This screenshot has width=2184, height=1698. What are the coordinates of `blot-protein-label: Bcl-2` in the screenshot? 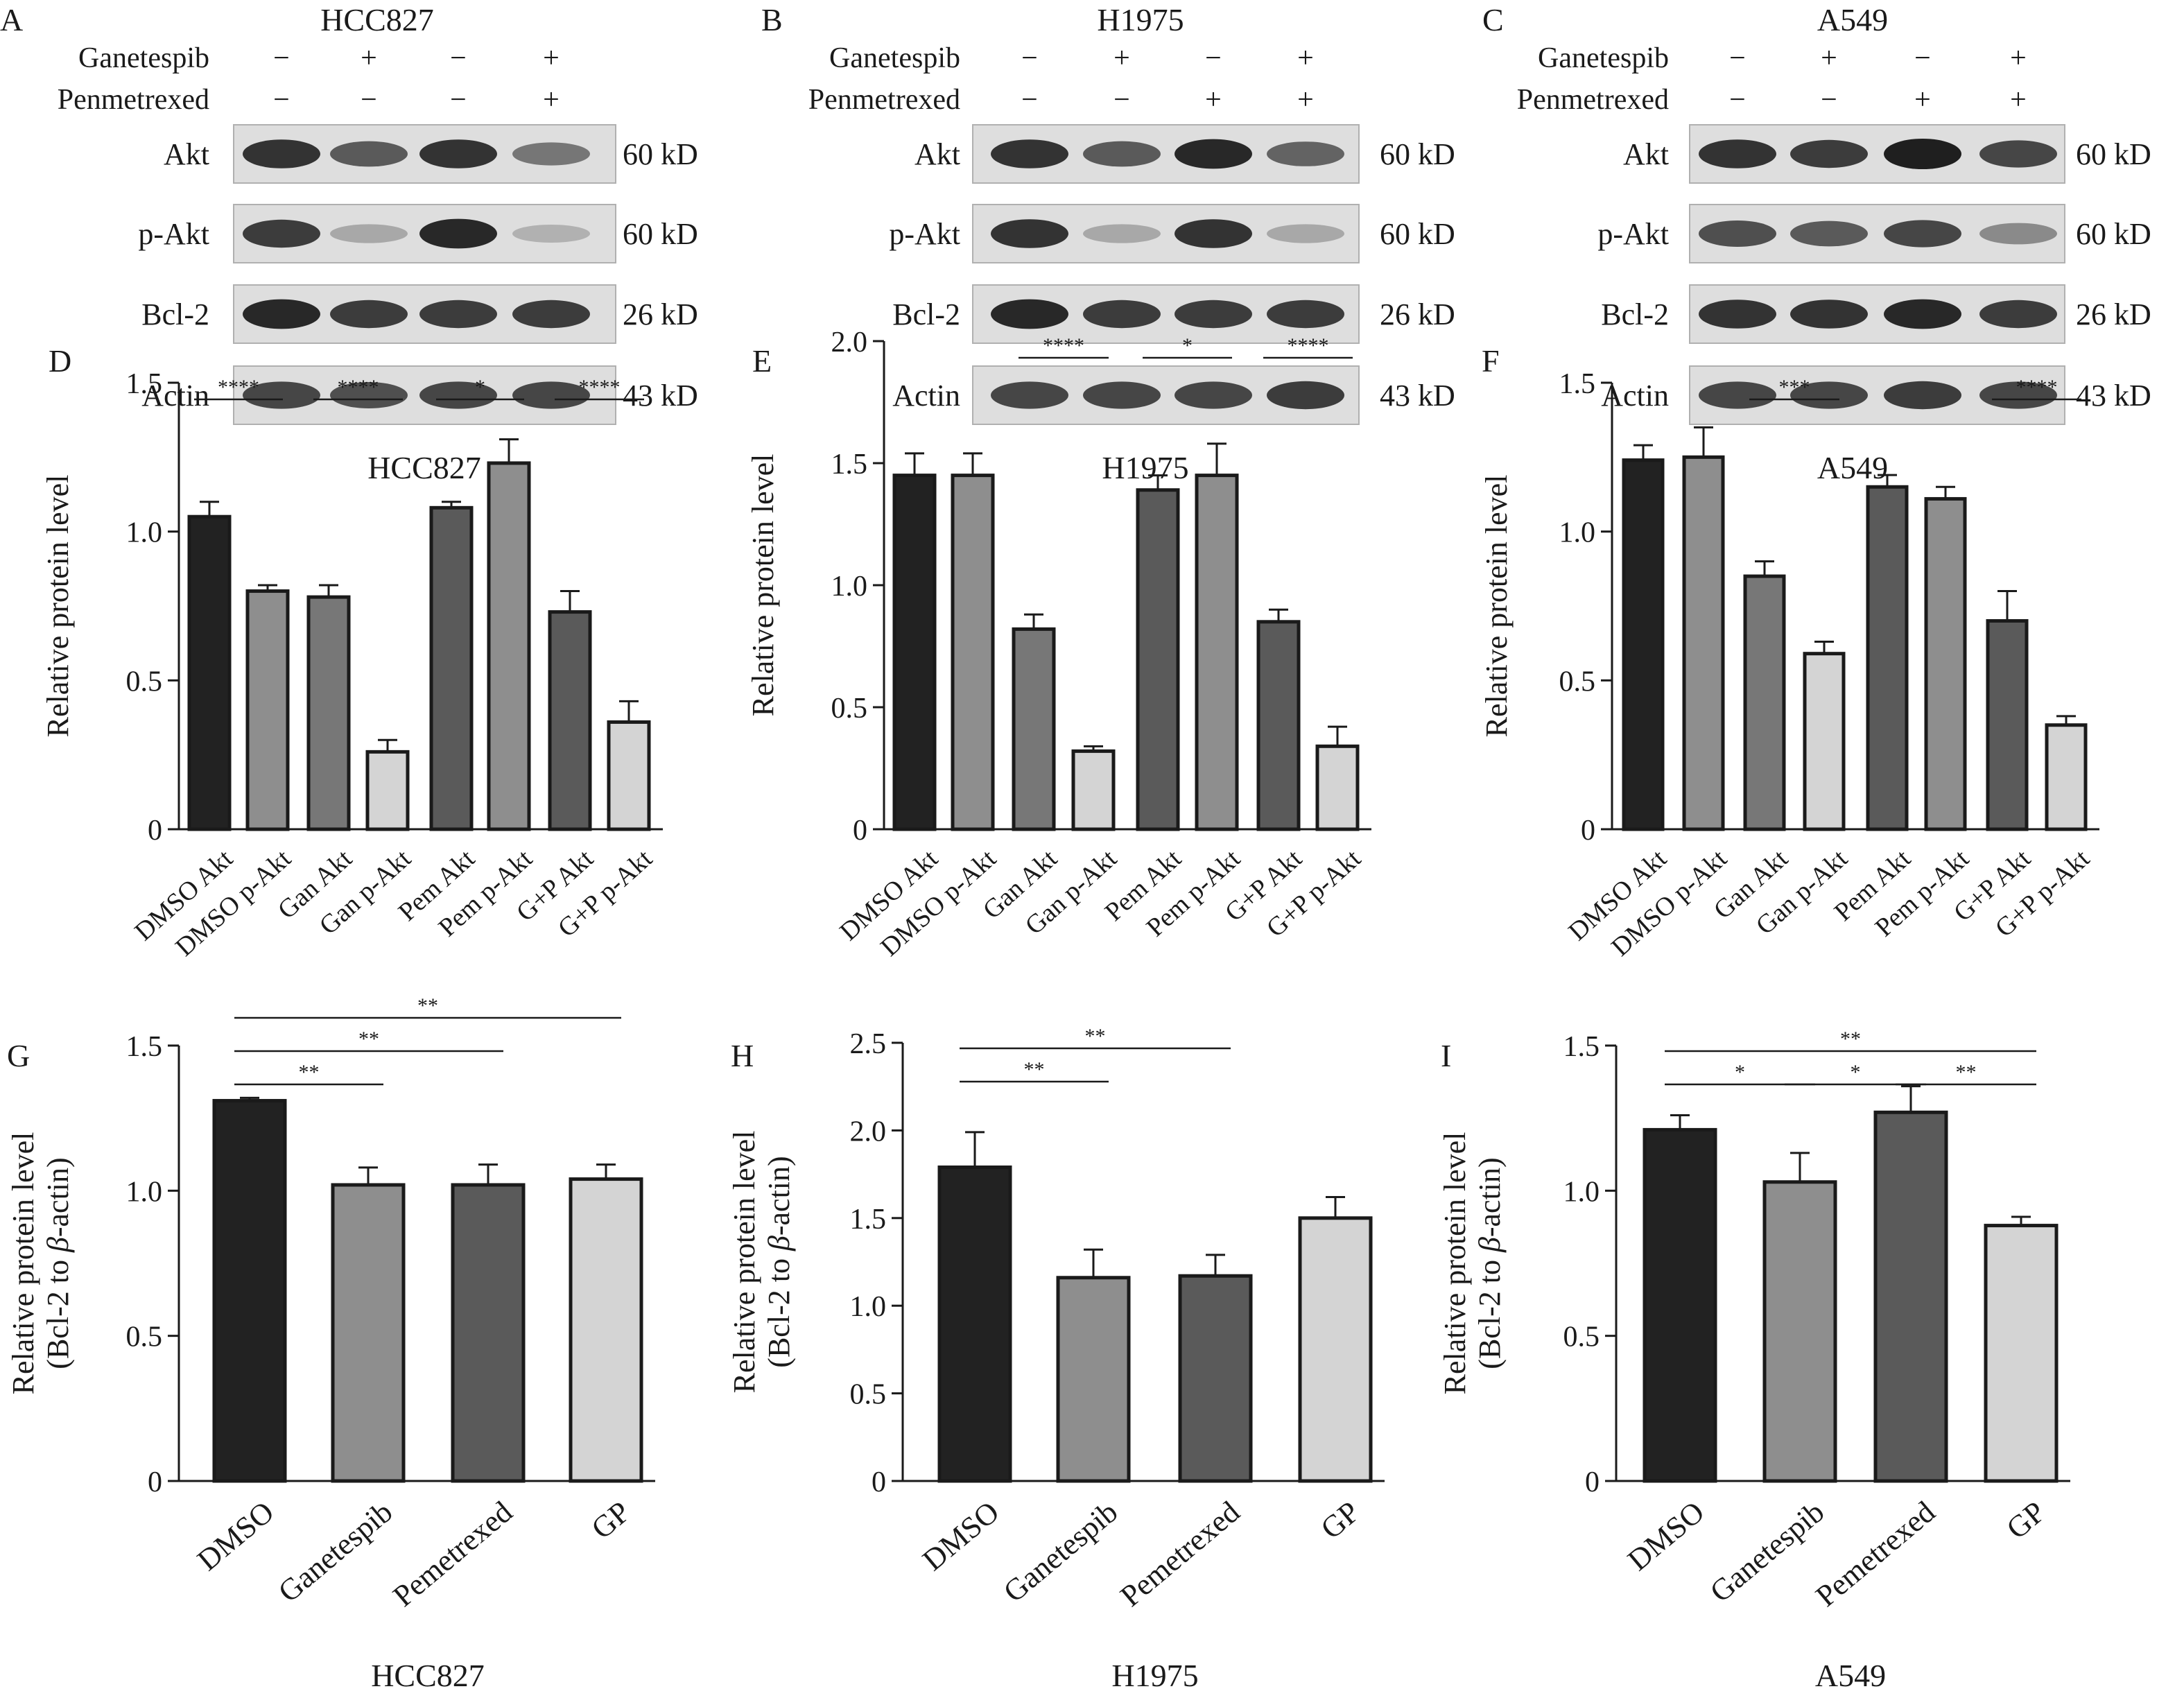 It's located at (1635, 314).